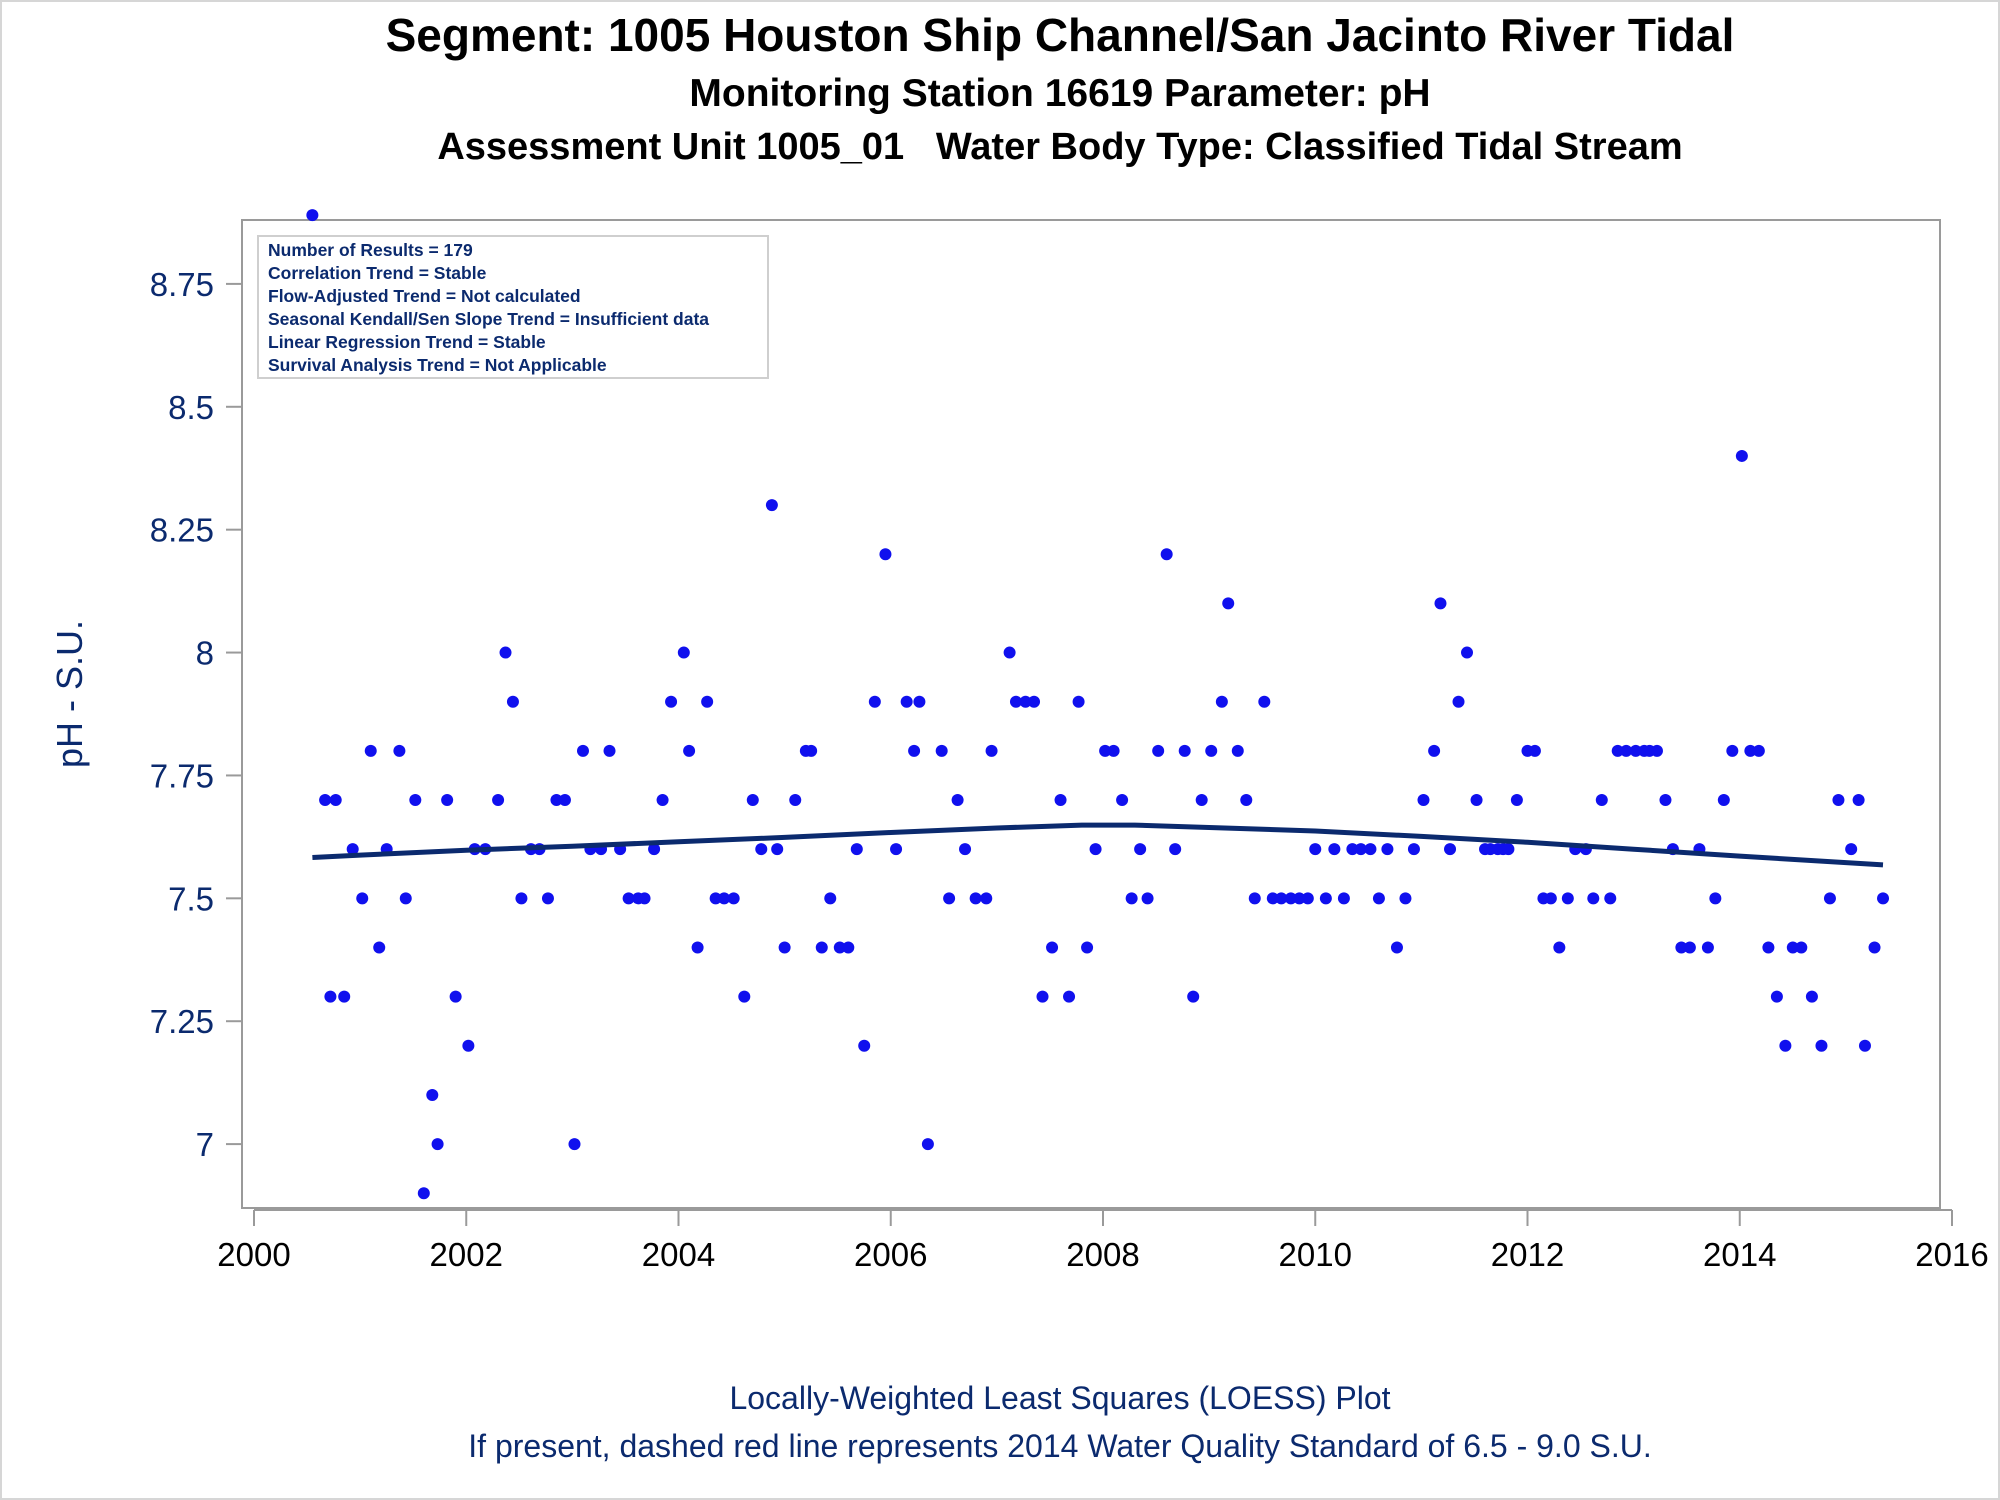 The image size is (2000, 1500). I want to click on y-tick-label: 7.5, so click(191, 898).